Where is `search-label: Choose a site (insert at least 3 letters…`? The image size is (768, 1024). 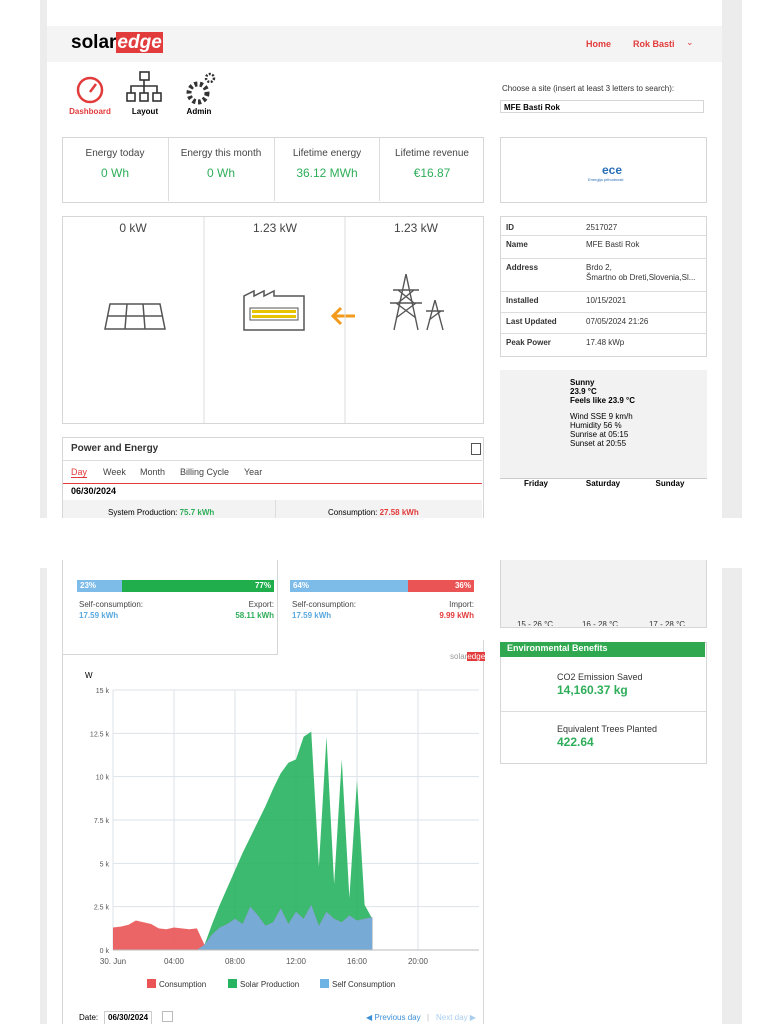
search-label: Choose a site (insert at least 3 letters… is located at coordinates (588, 88).